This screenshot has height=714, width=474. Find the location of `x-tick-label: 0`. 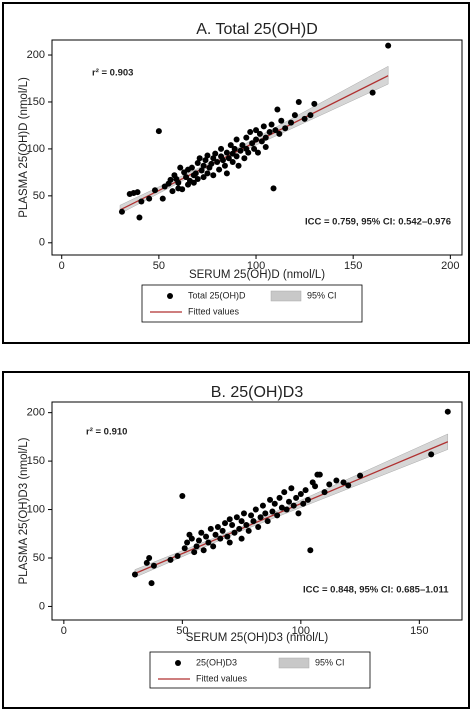

x-tick-label: 0 is located at coordinates (64, 631).